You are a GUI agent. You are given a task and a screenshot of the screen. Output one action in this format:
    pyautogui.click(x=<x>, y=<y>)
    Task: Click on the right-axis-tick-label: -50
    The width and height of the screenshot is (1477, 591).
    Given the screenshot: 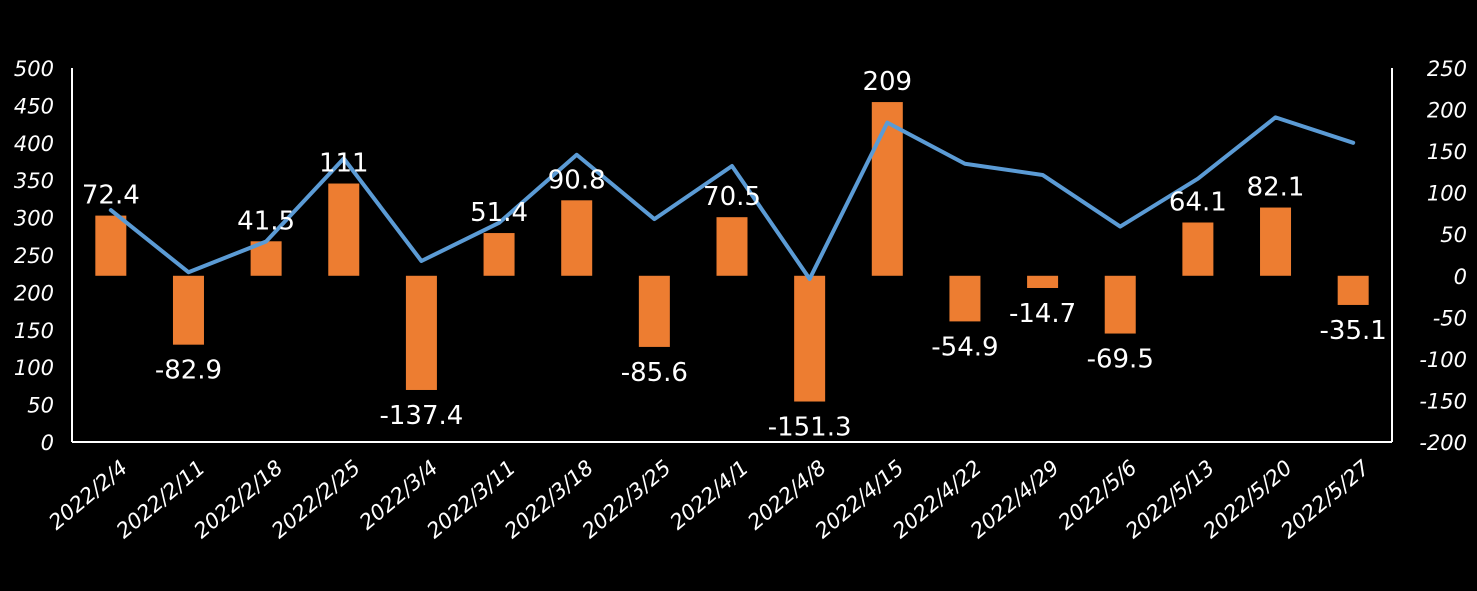 What is the action you would take?
    pyautogui.click(x=1450, y=318)
    